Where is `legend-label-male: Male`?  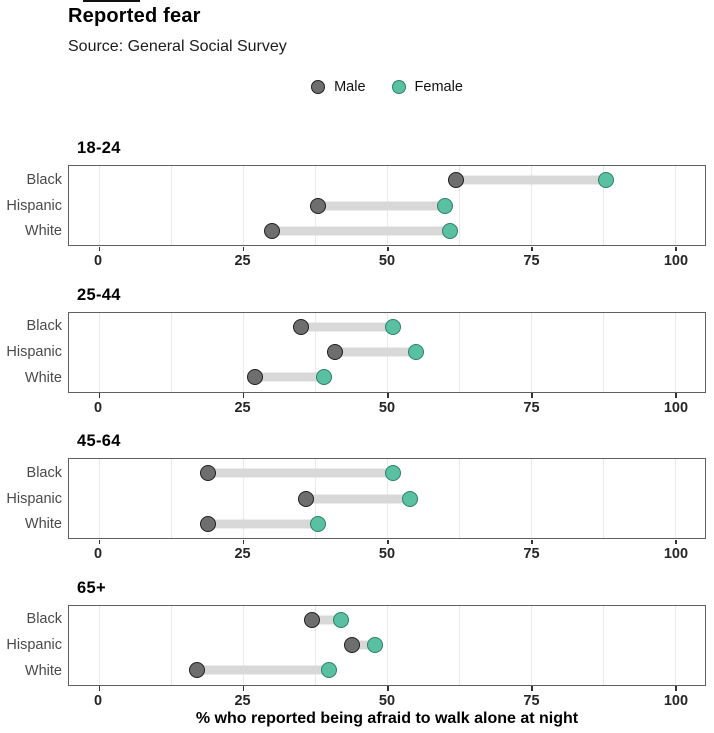 legend-label-male: Male is located at coordinates (350, 87).